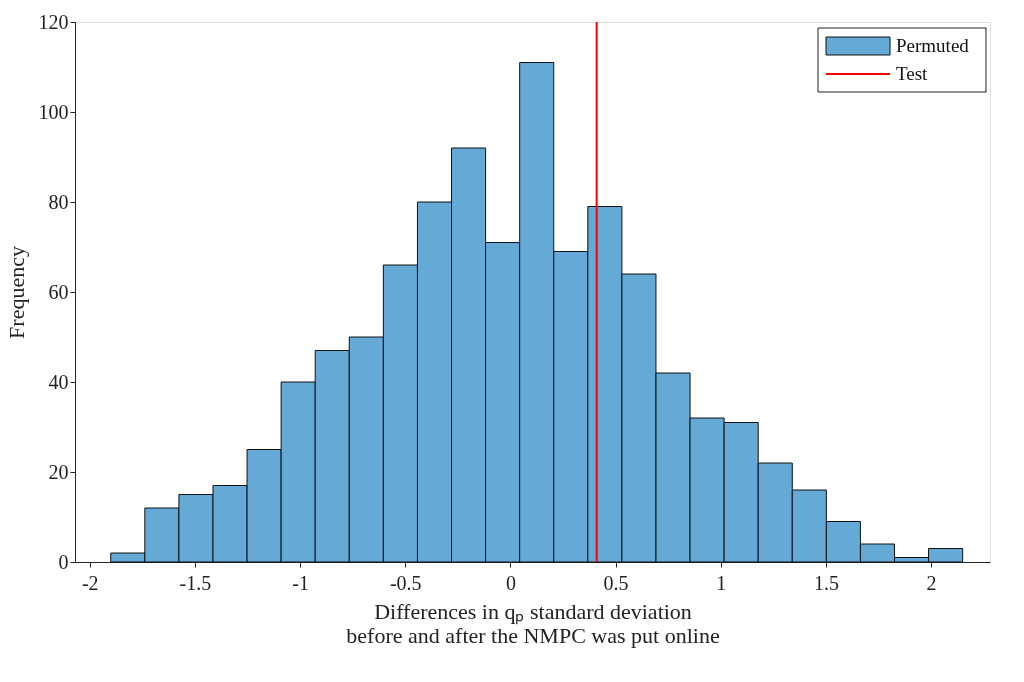  I want to click on x-tick-label: -1.5, so click(195, 582).